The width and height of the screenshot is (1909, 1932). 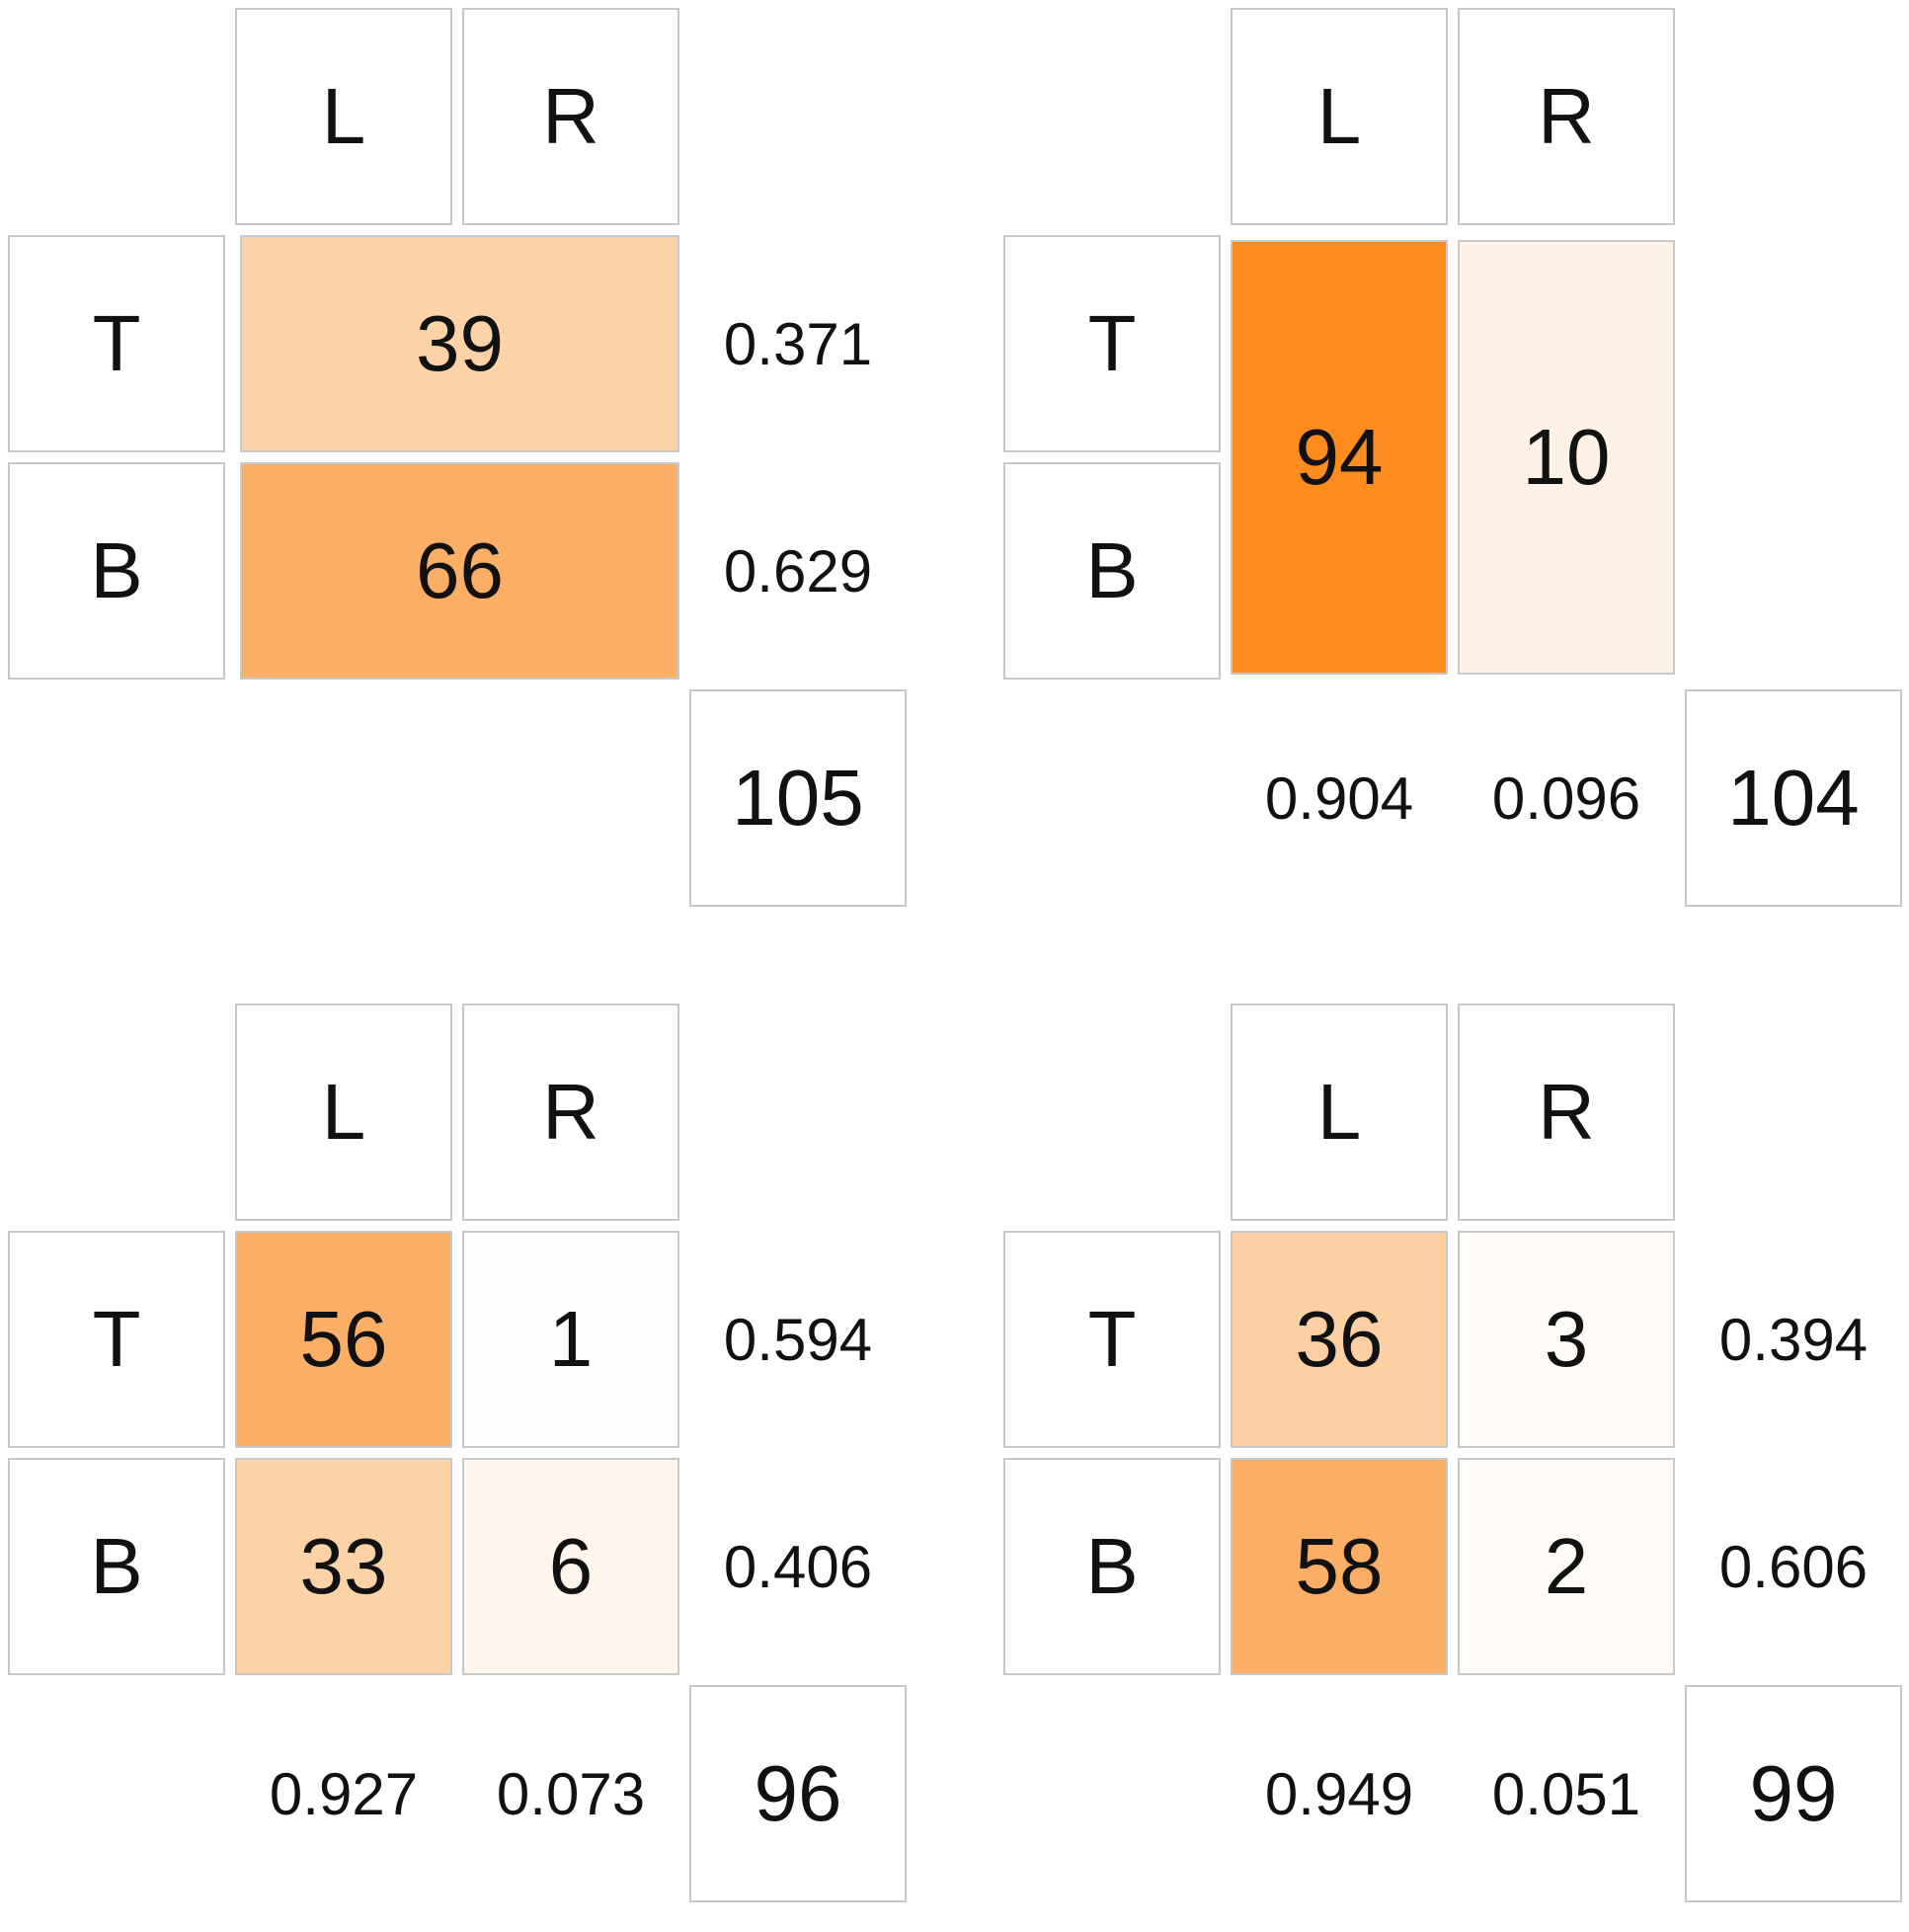 What do you see at coordinates (1566, 1339) in the screenshot?
I see `count-cell: 3` at bounding box center [1566, 1339].